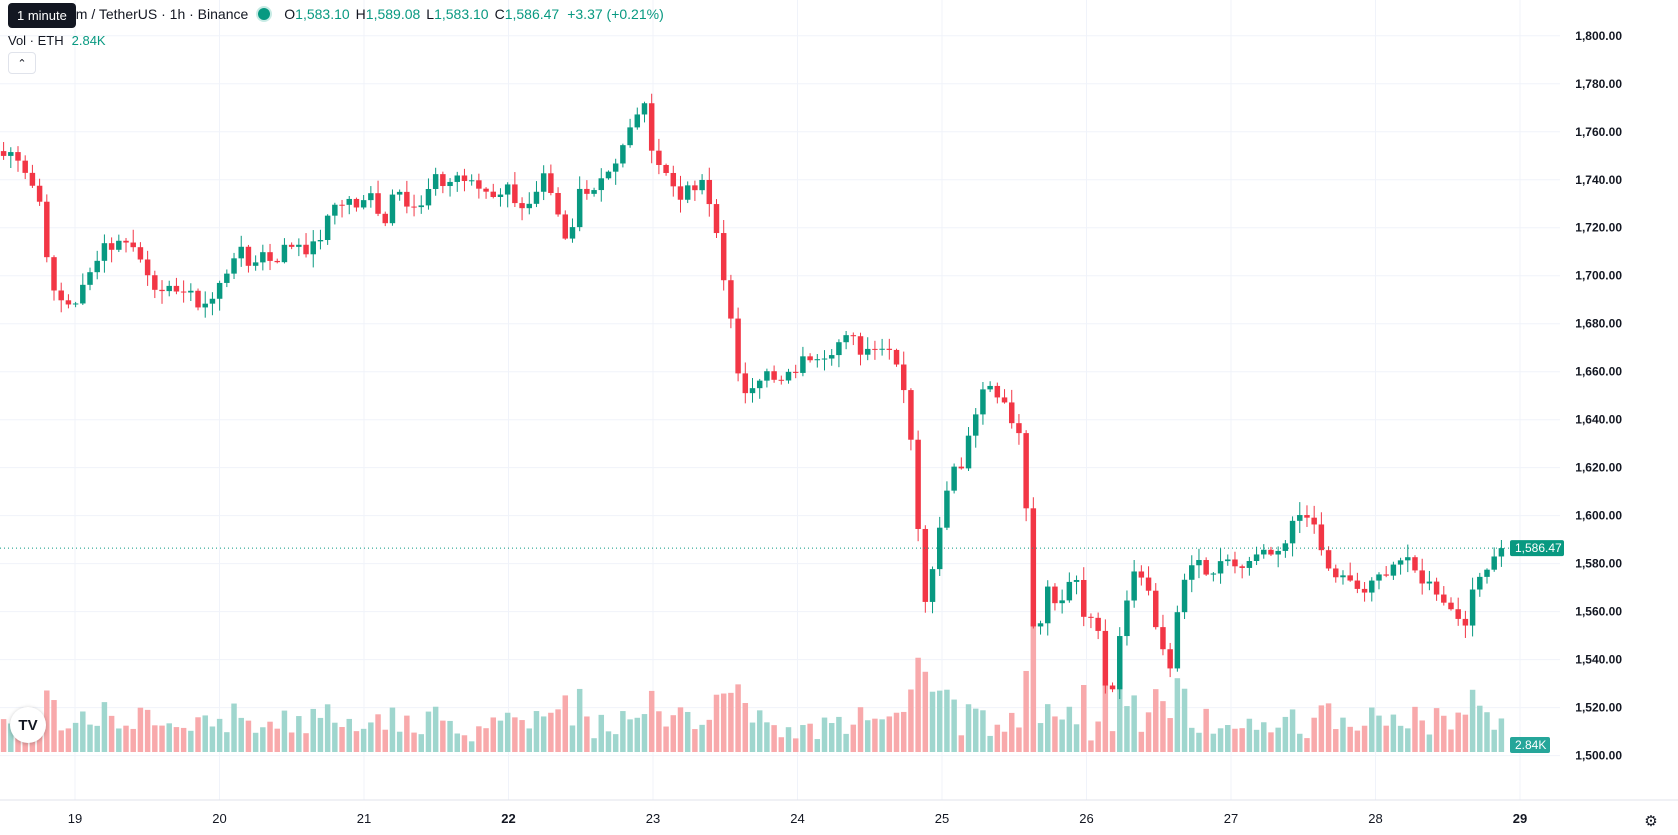 The height and width of the screenshot is (835, 1678). Describe the element at coordinates (1538, 548) in the screenshot. I see `current-price-tag-label: 1,586.47` at that location.